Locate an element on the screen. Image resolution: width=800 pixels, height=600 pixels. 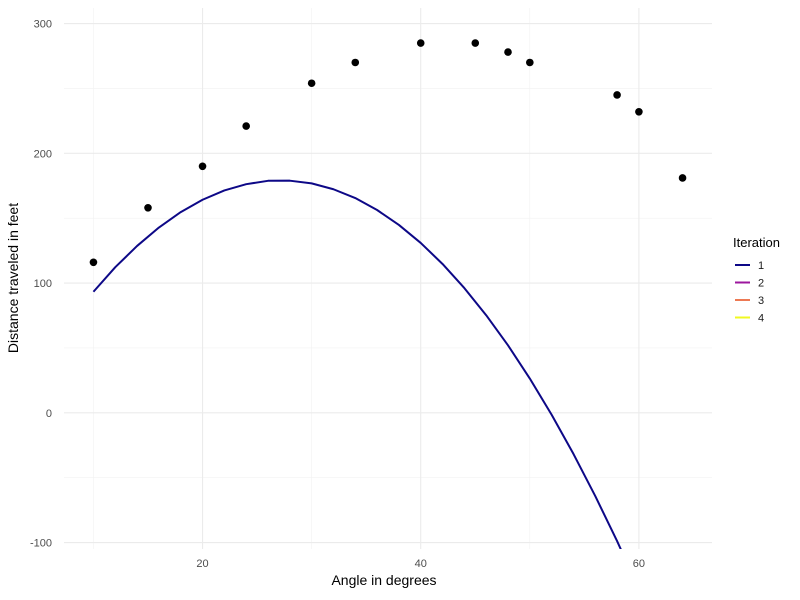
x-axis-ticks: 20 40 60 is located at coordinates (420, 564).